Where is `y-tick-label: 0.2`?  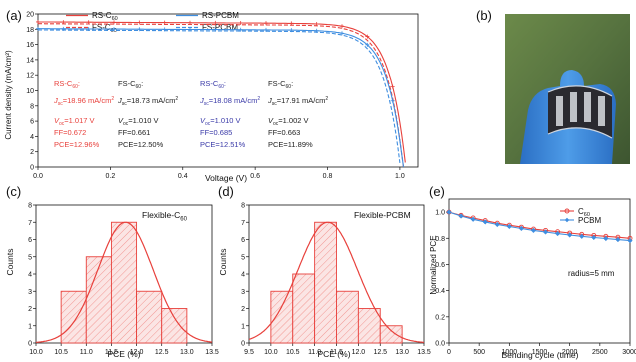
y-tick-label: 0.2 is located at coordinates (440, 317).